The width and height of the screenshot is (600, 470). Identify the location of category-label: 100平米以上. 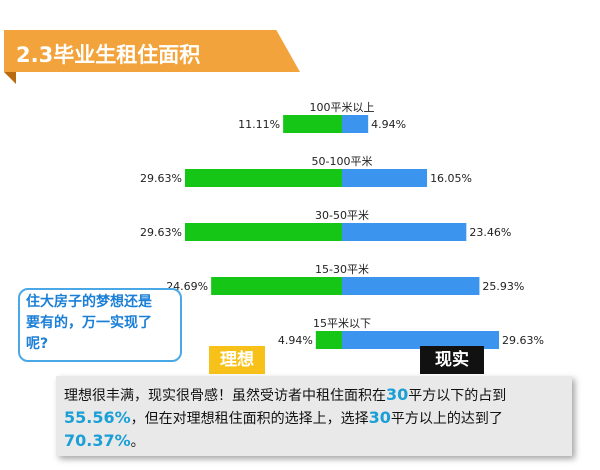
(342, 107).